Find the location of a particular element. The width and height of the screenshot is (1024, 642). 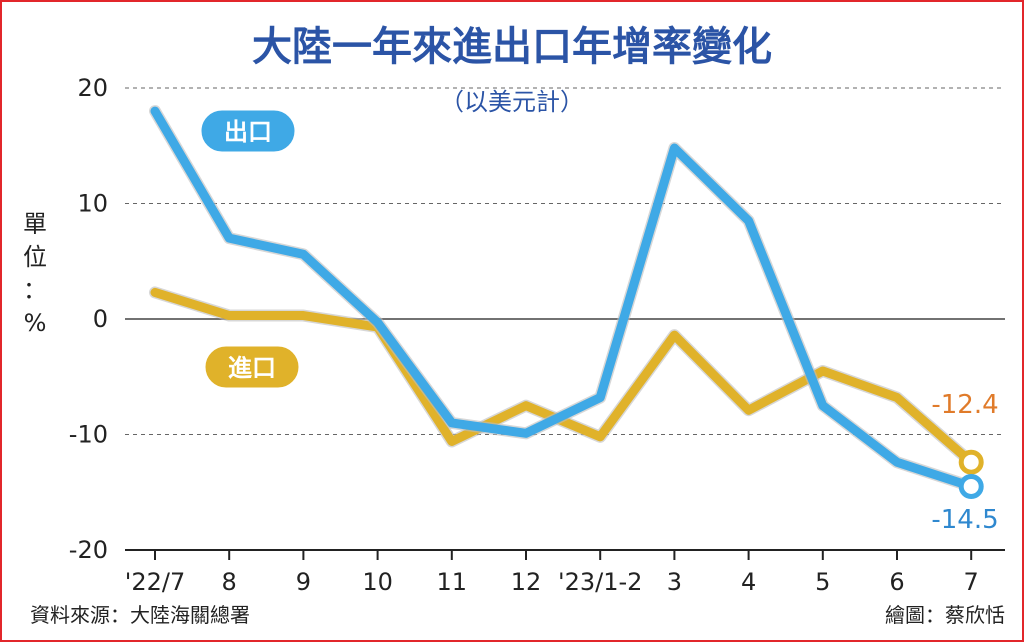

x-tick-label: '22/7 is located at coordinates (155, 582).